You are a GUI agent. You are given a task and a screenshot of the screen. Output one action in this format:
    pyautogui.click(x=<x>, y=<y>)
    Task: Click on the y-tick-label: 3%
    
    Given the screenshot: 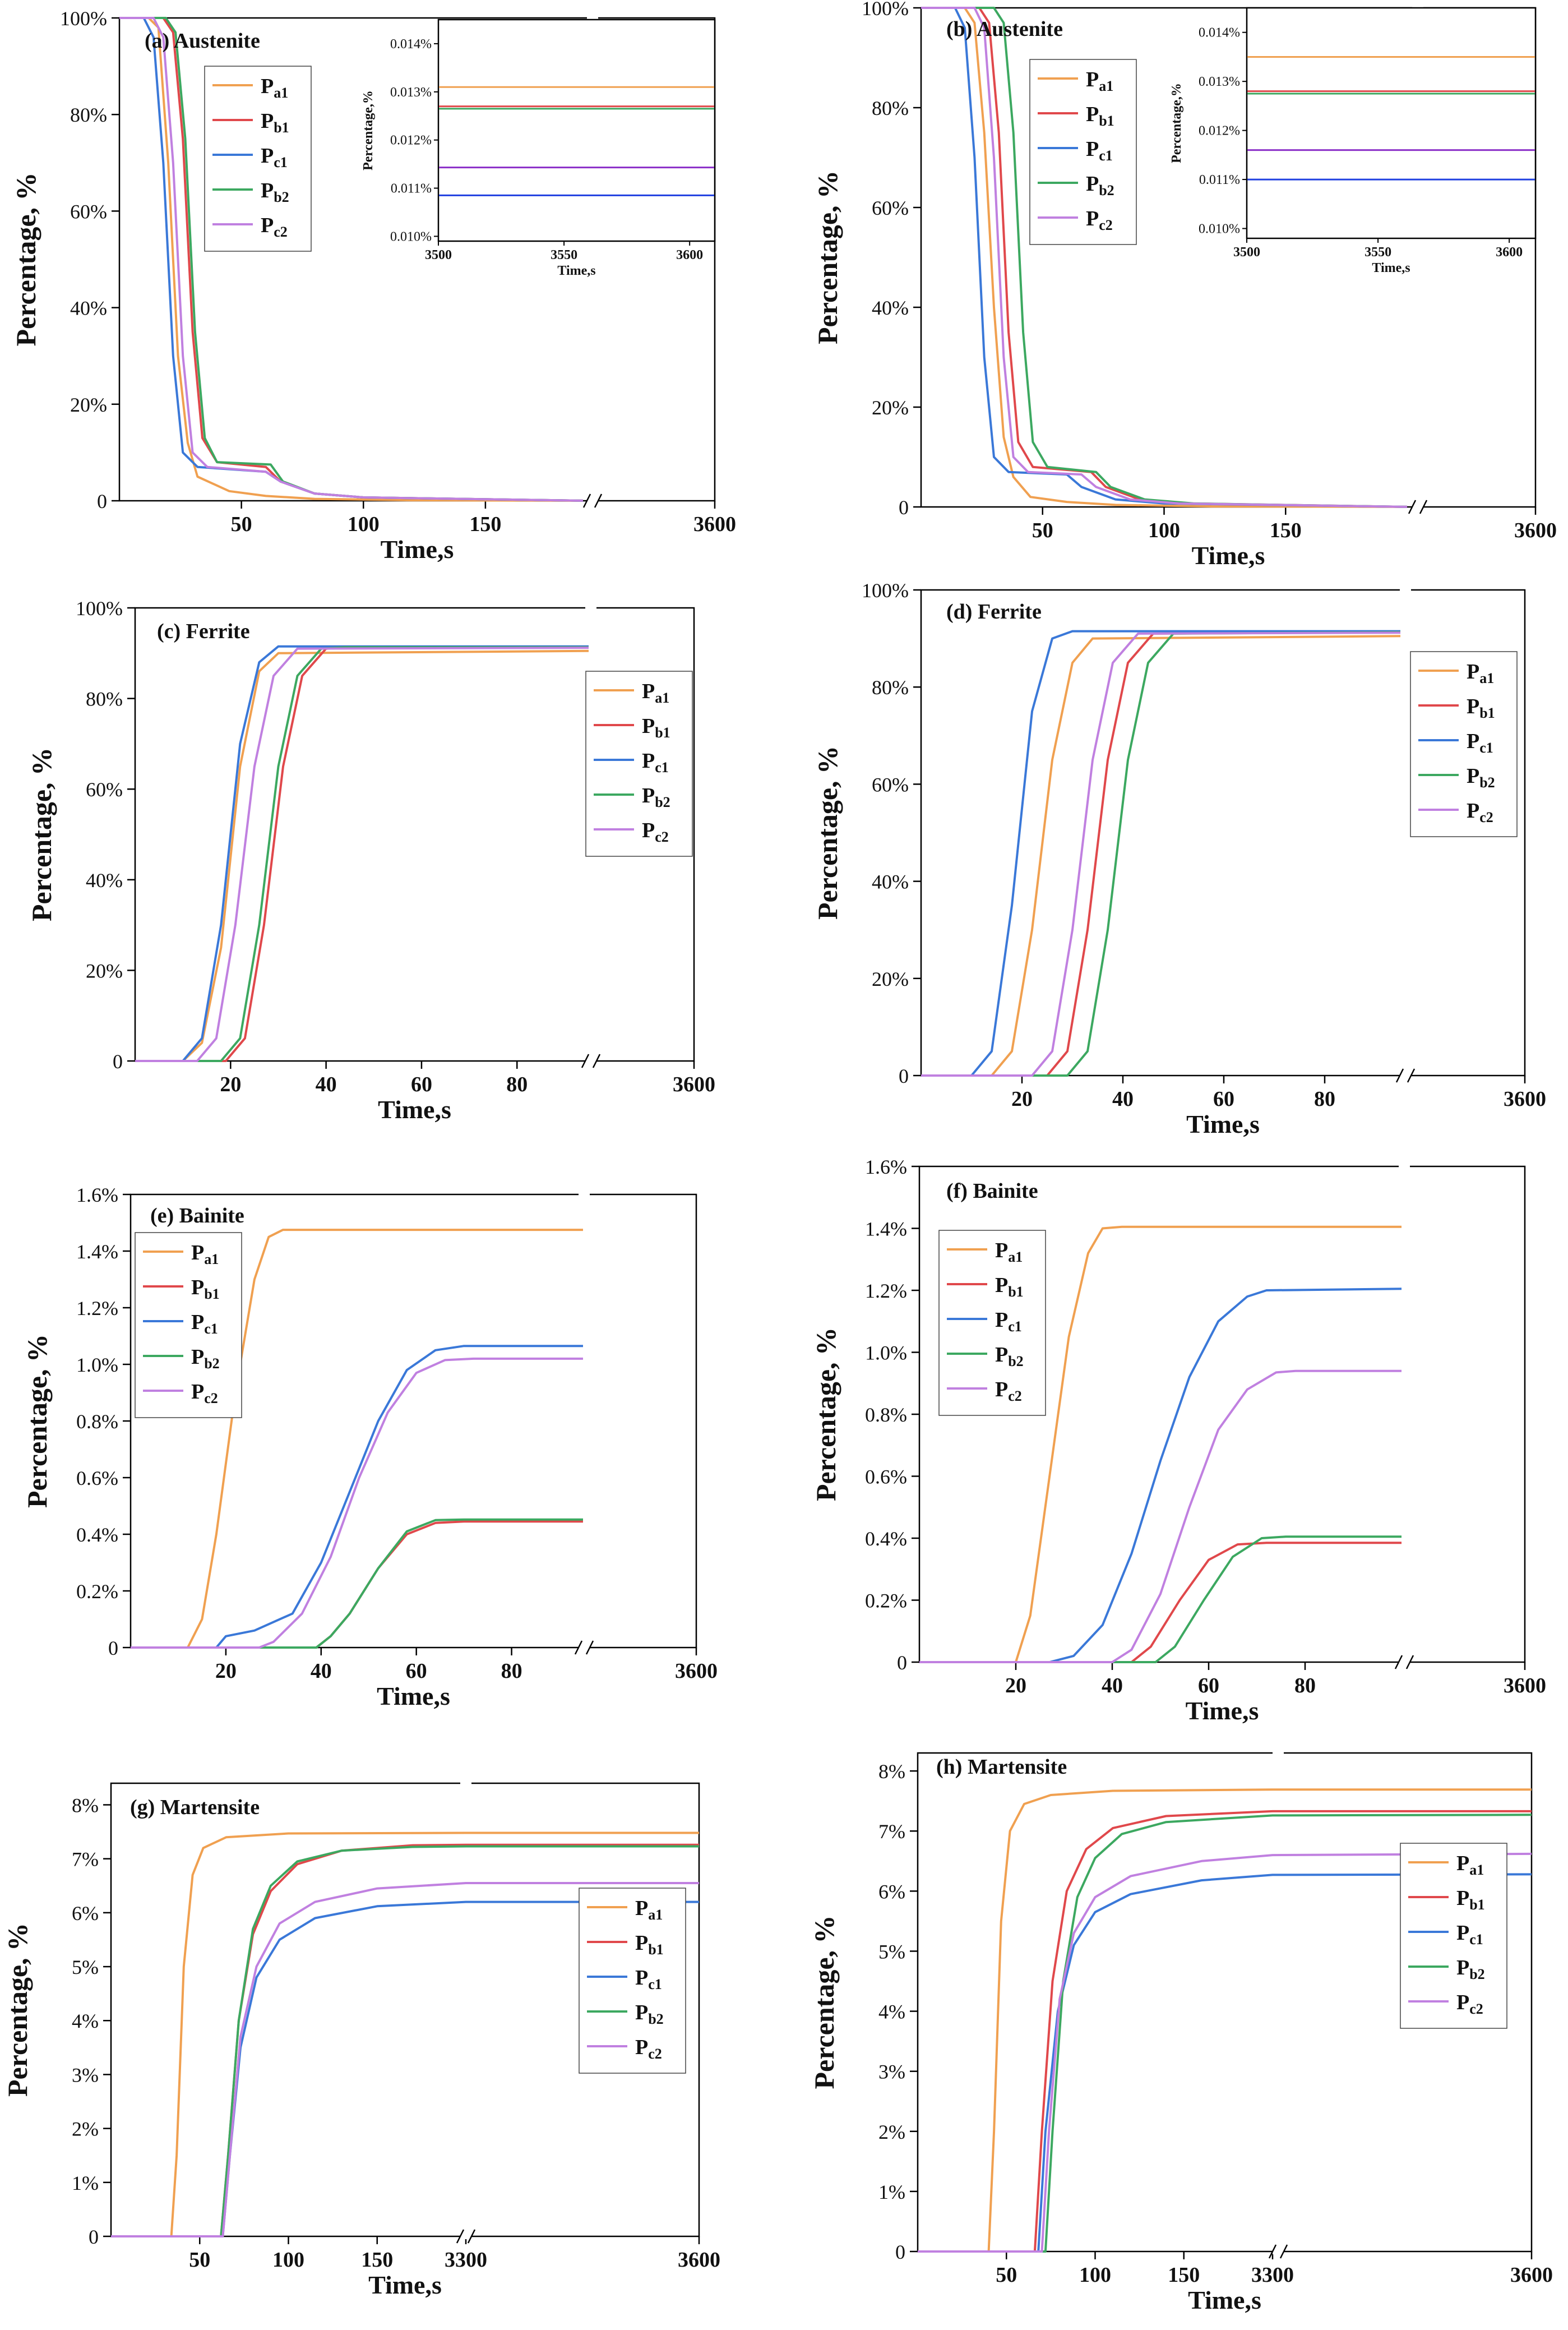 What is the action you would take?
    pyautogui.click(x=86, y=2075)
    